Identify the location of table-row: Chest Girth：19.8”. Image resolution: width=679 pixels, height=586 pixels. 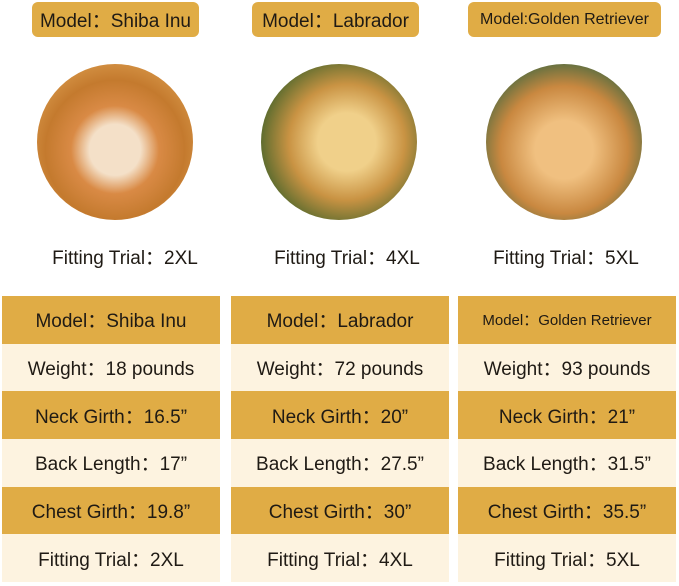
(111, 510).